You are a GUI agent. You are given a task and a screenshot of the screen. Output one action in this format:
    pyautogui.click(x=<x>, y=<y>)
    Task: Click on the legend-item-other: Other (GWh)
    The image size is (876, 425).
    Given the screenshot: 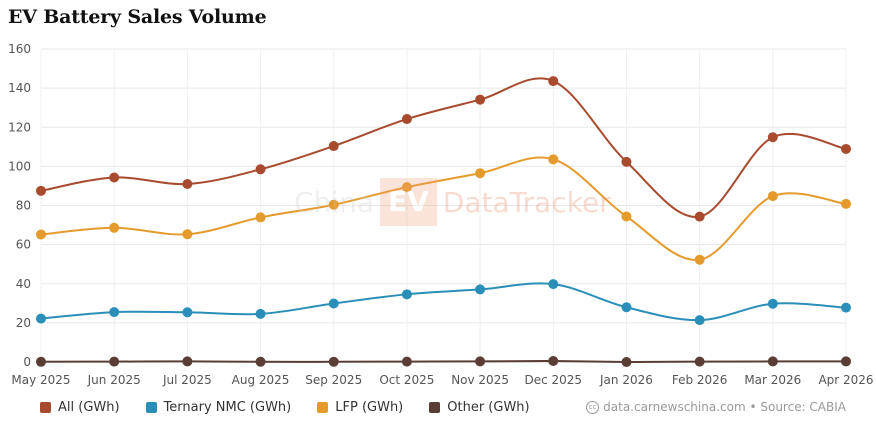 What is the action you would take?
    pyautogui.click(x=479, y=407)
    